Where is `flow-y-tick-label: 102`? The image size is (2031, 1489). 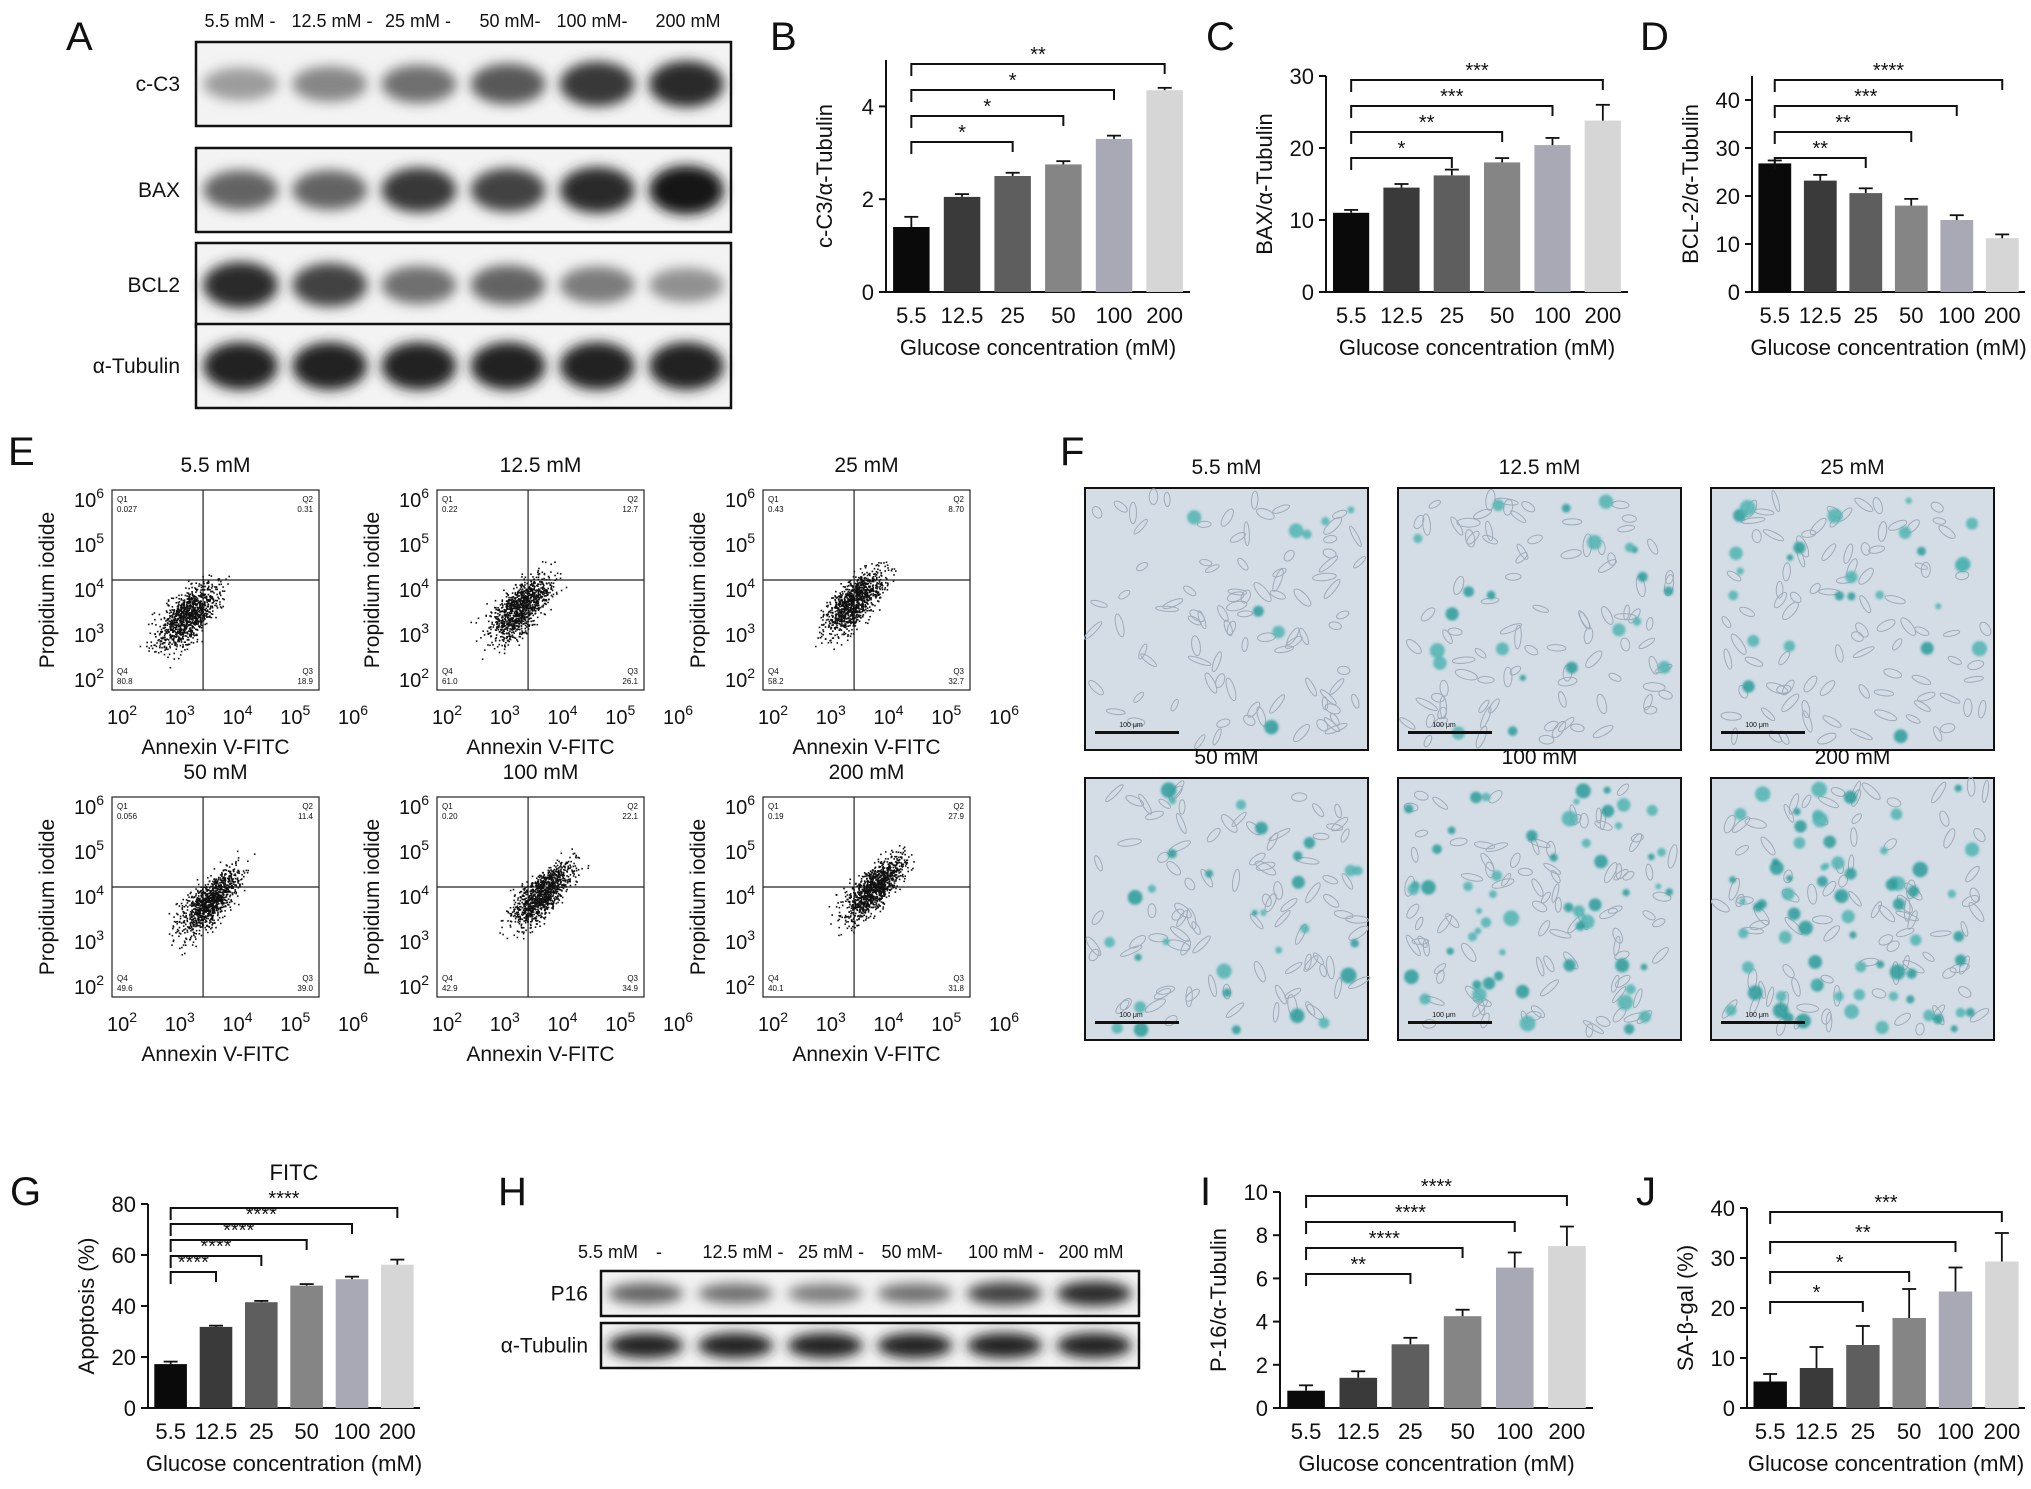
flow-y-tick-label: 102 is located at coordinates (414, 678).